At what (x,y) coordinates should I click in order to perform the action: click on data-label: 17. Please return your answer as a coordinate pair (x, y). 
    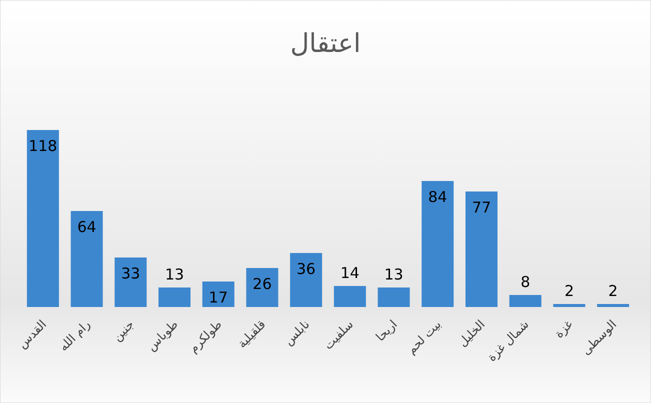
    Looking at the image, I should click on (218, 297).